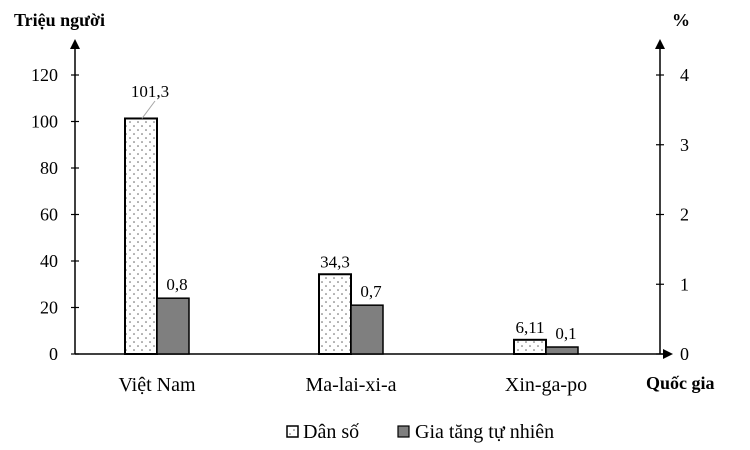 This screenshot has width=750, height=450. I want to click on data-label-natural-growth: 0,1, so click(565, 333).